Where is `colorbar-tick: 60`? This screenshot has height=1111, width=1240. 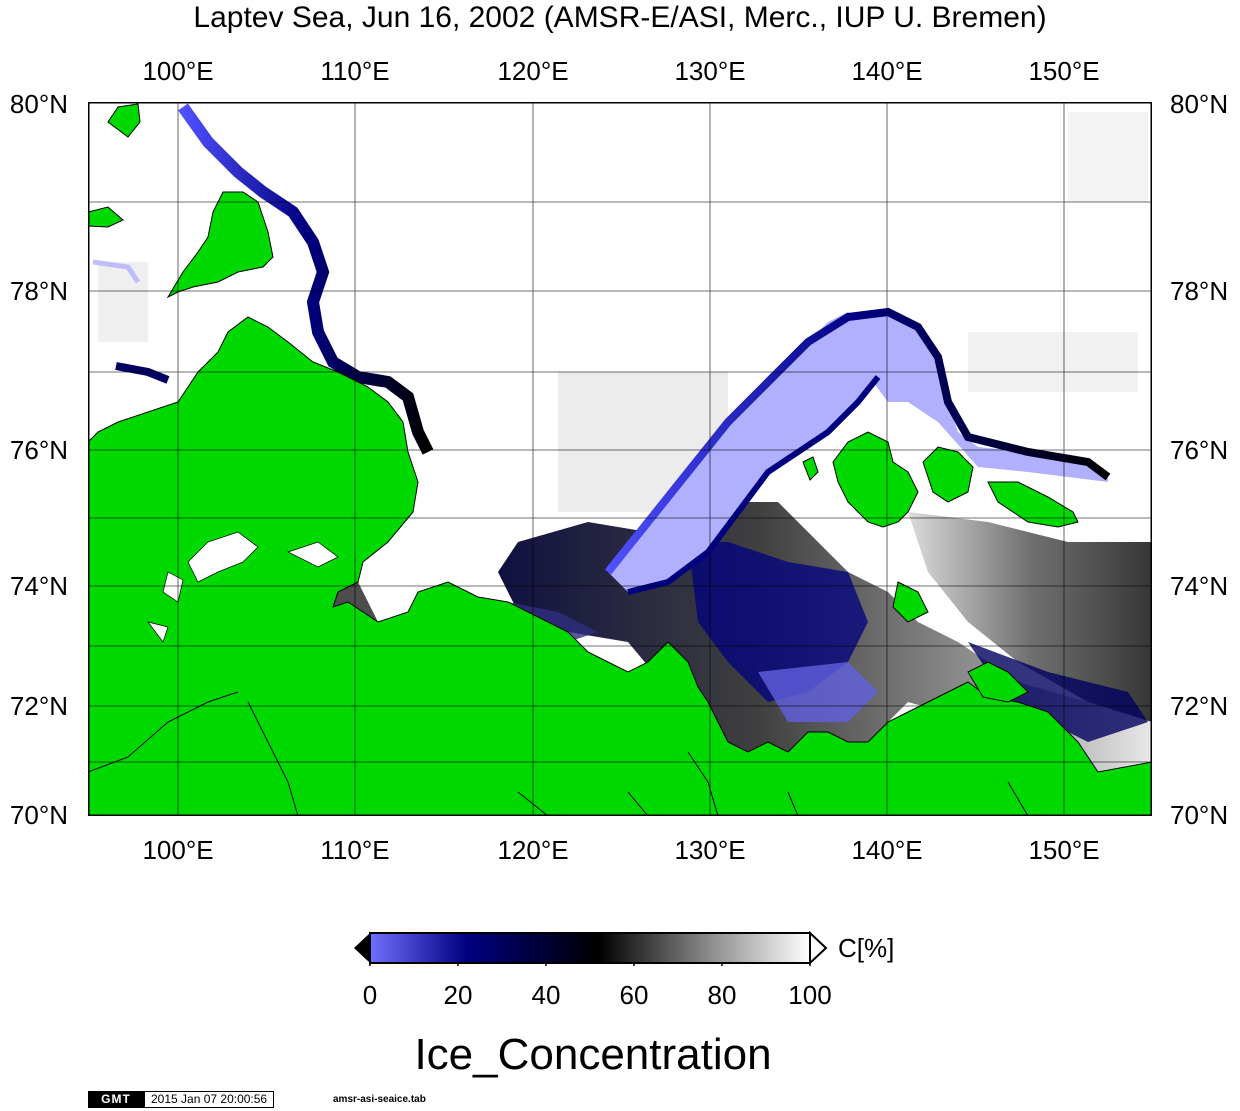 colorbar-tick: 60 is located at coordinates (634, 995).